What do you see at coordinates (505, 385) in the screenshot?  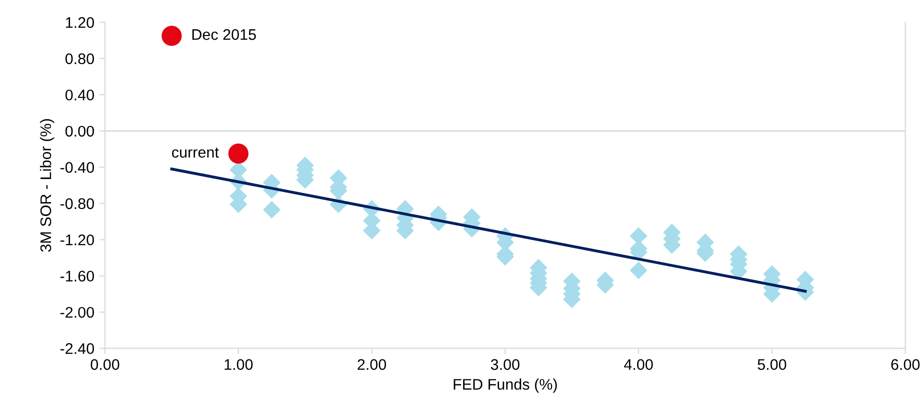 I see `x-axis-title: FED Funds (%)` at bounding box center [505, 385].